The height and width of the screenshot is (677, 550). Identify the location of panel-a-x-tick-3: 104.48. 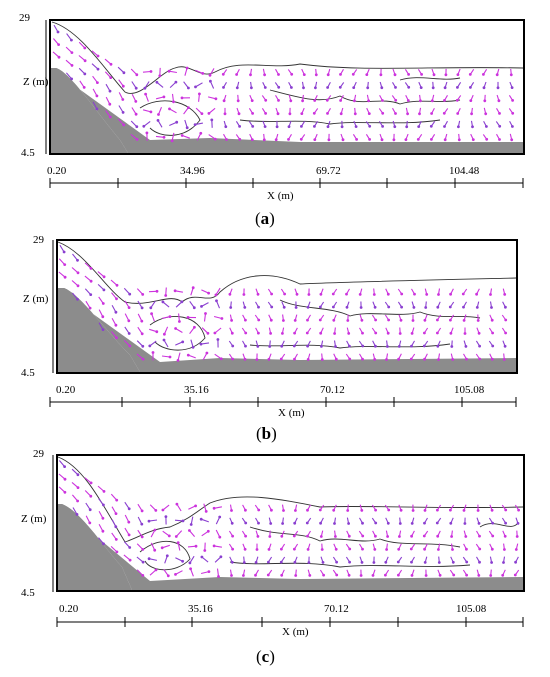
(464, 171).